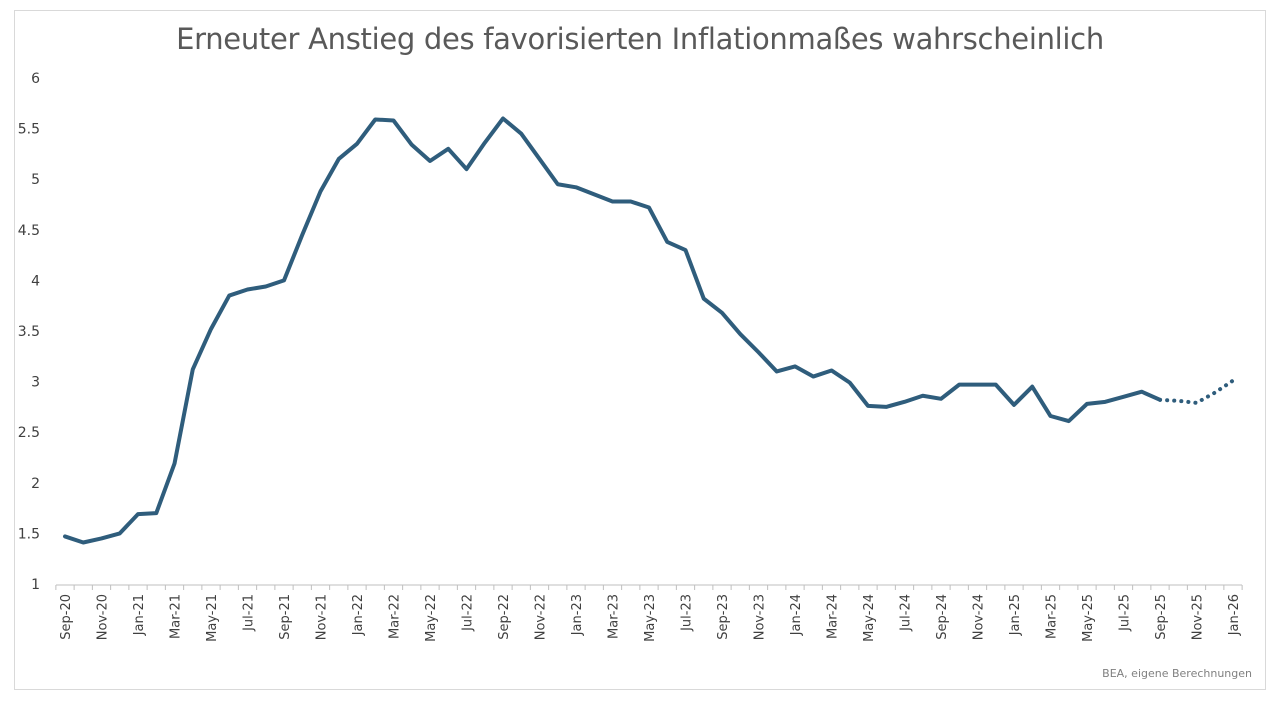 This screenshot has width=1274, height=702. What do you see at coordinates (29, 433) in the screenshot?
I see `y-tick-label: 2.5` at bounding box center [29, 433].